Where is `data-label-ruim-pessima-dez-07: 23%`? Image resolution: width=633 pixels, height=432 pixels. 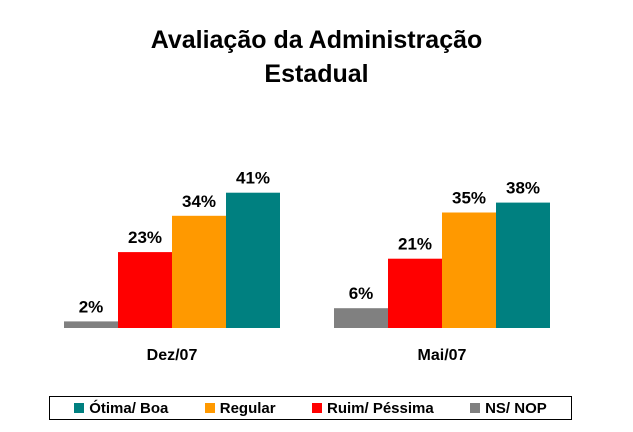 data-label-ruim-pessima-dez-07: 23% is located at coordinates (145, 237).